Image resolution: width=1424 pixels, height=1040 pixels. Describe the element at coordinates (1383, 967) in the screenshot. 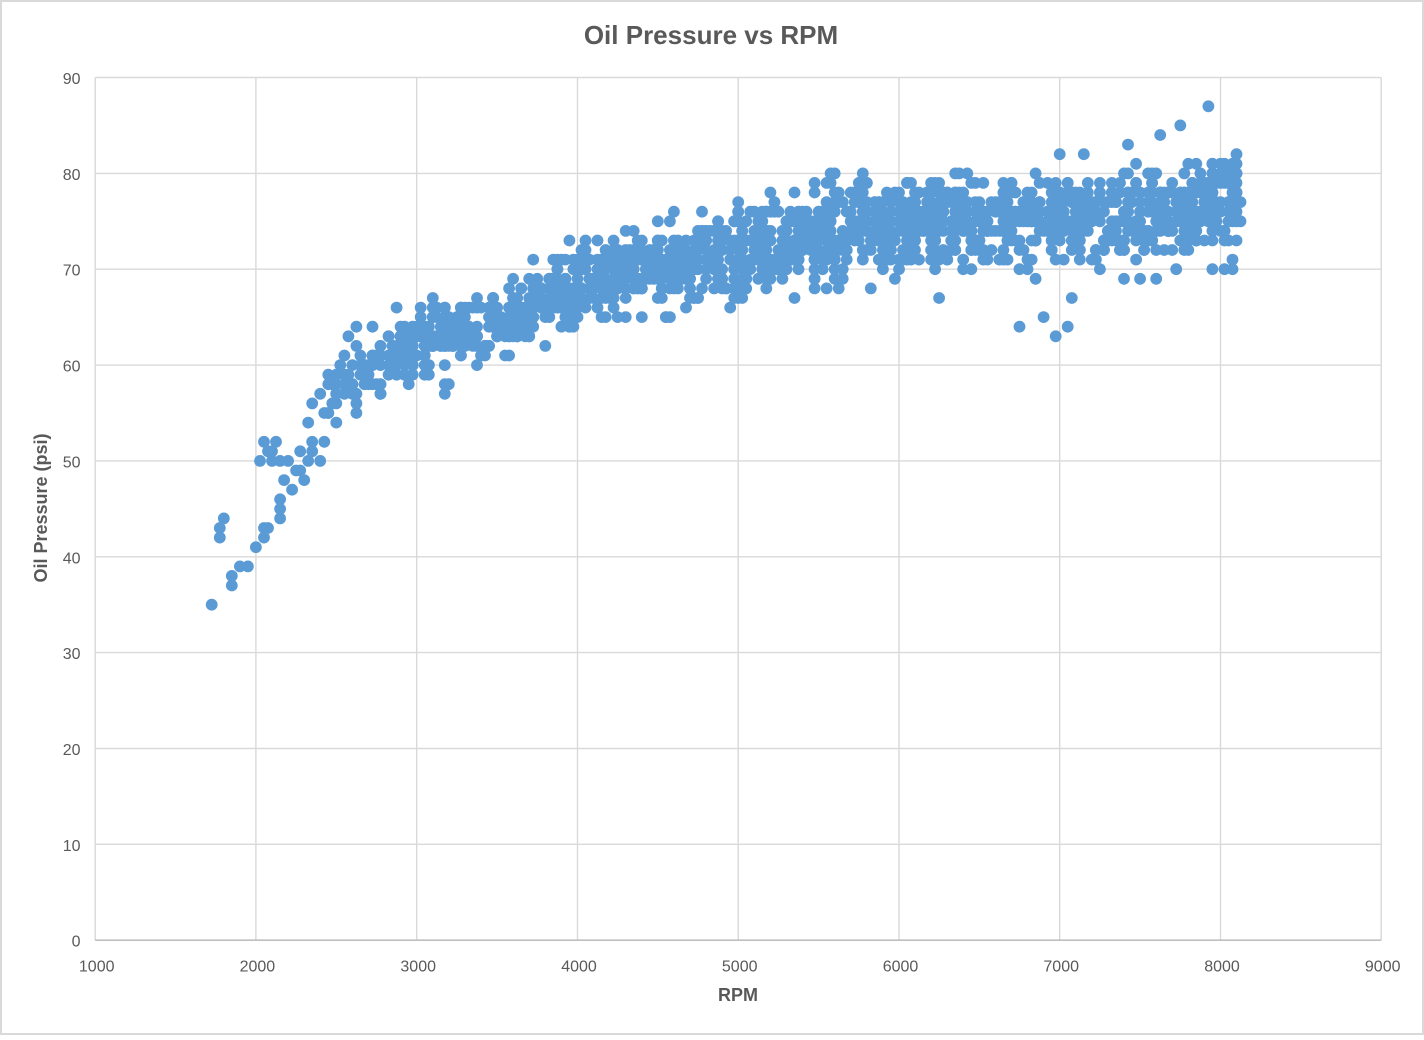

I see `svg-text: 9000` at that location.